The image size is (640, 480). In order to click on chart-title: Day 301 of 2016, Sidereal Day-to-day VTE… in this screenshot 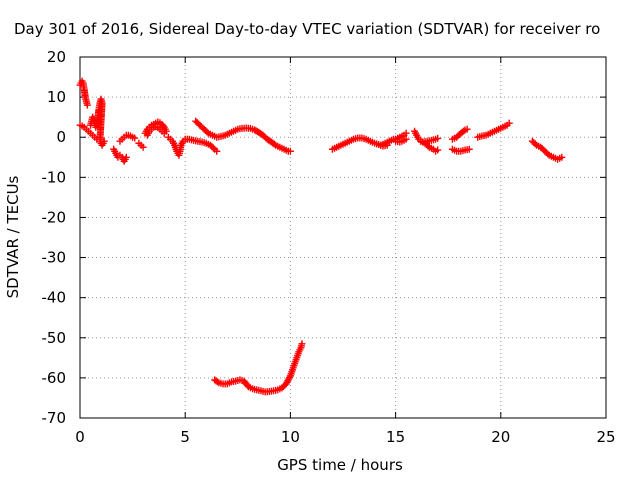, I will do `click(307, 29)`.